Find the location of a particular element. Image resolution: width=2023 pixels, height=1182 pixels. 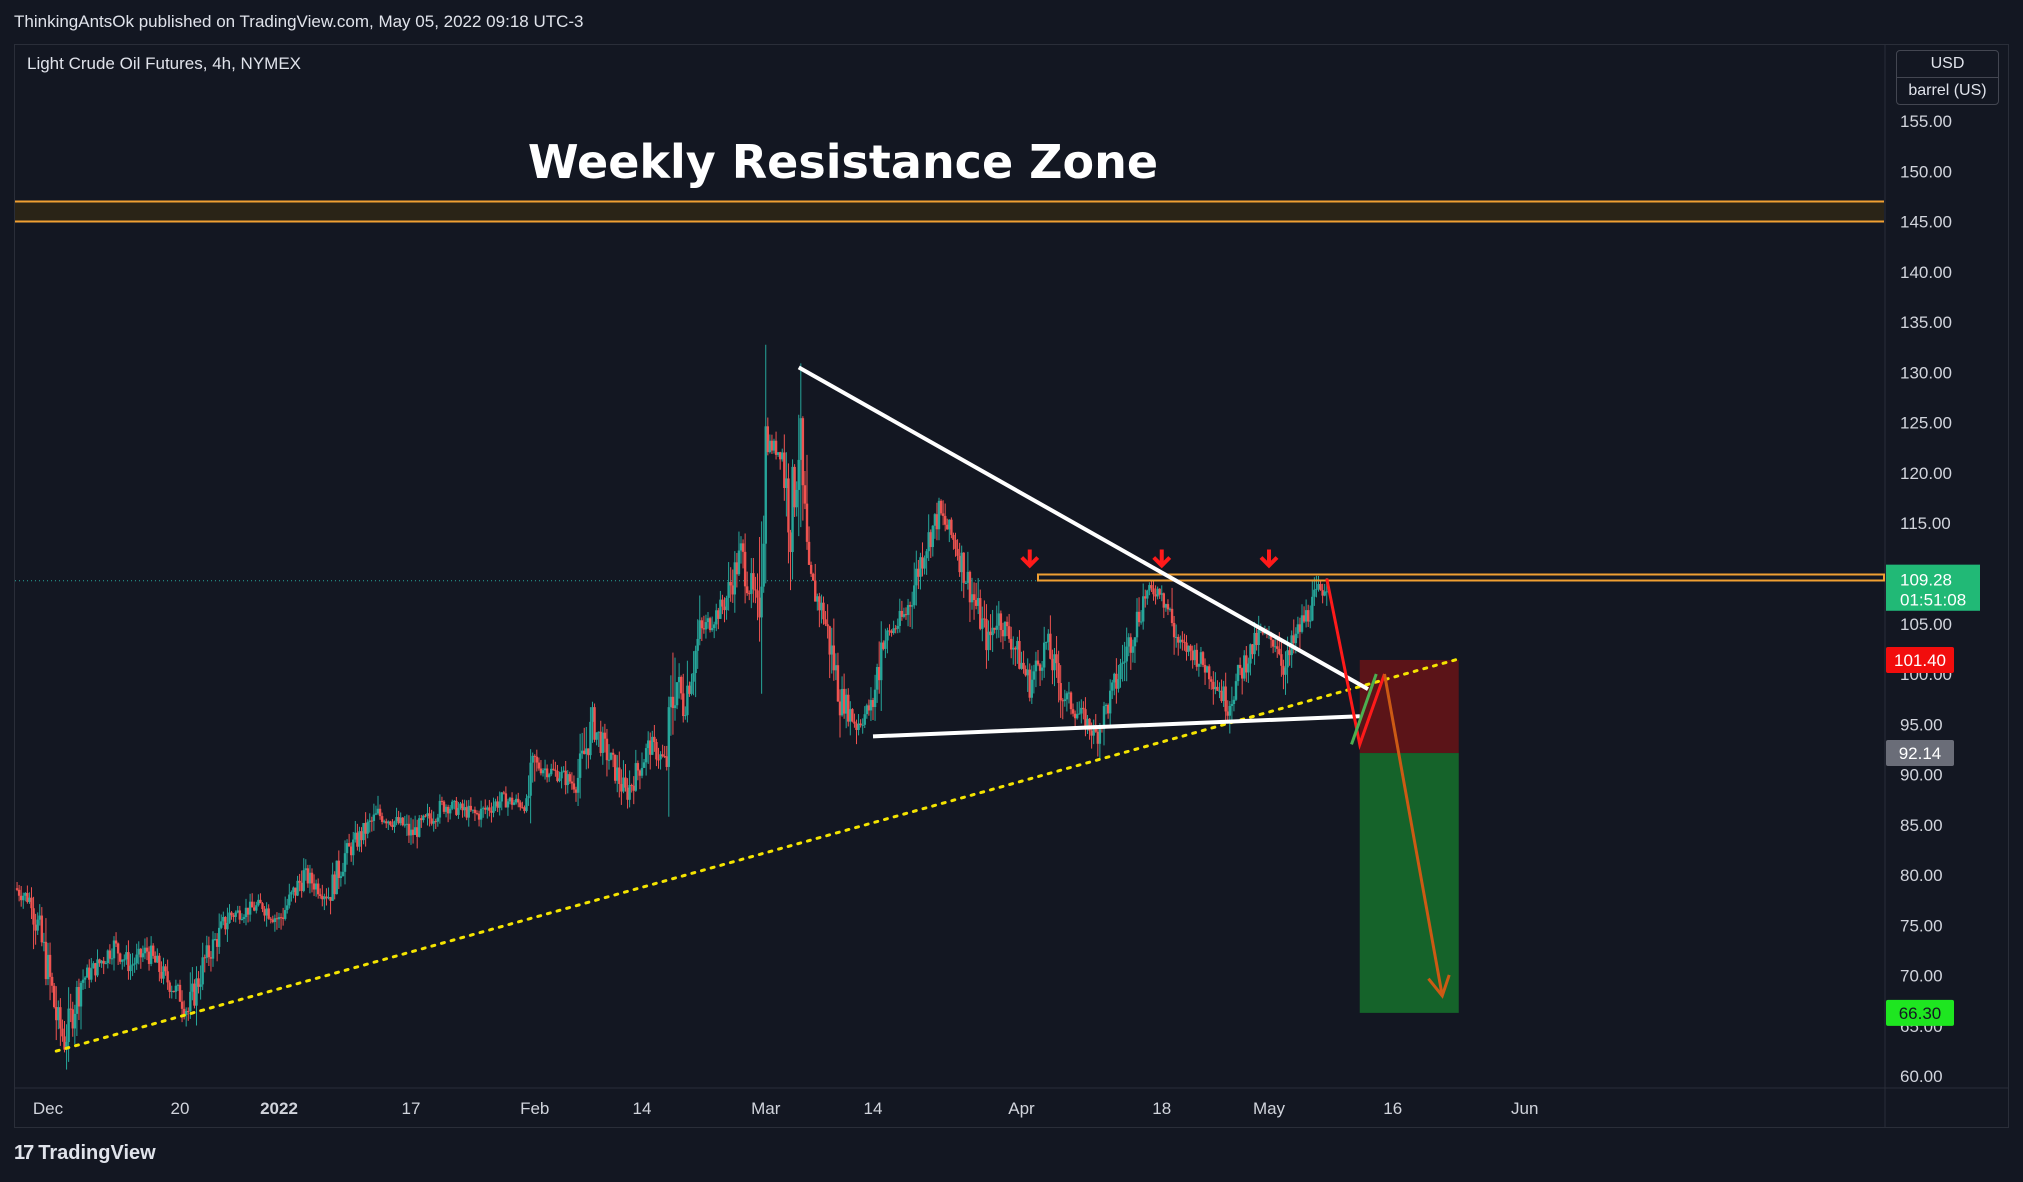

currency-selector: USD barrel (US) is located at coordinates (1947, 77).